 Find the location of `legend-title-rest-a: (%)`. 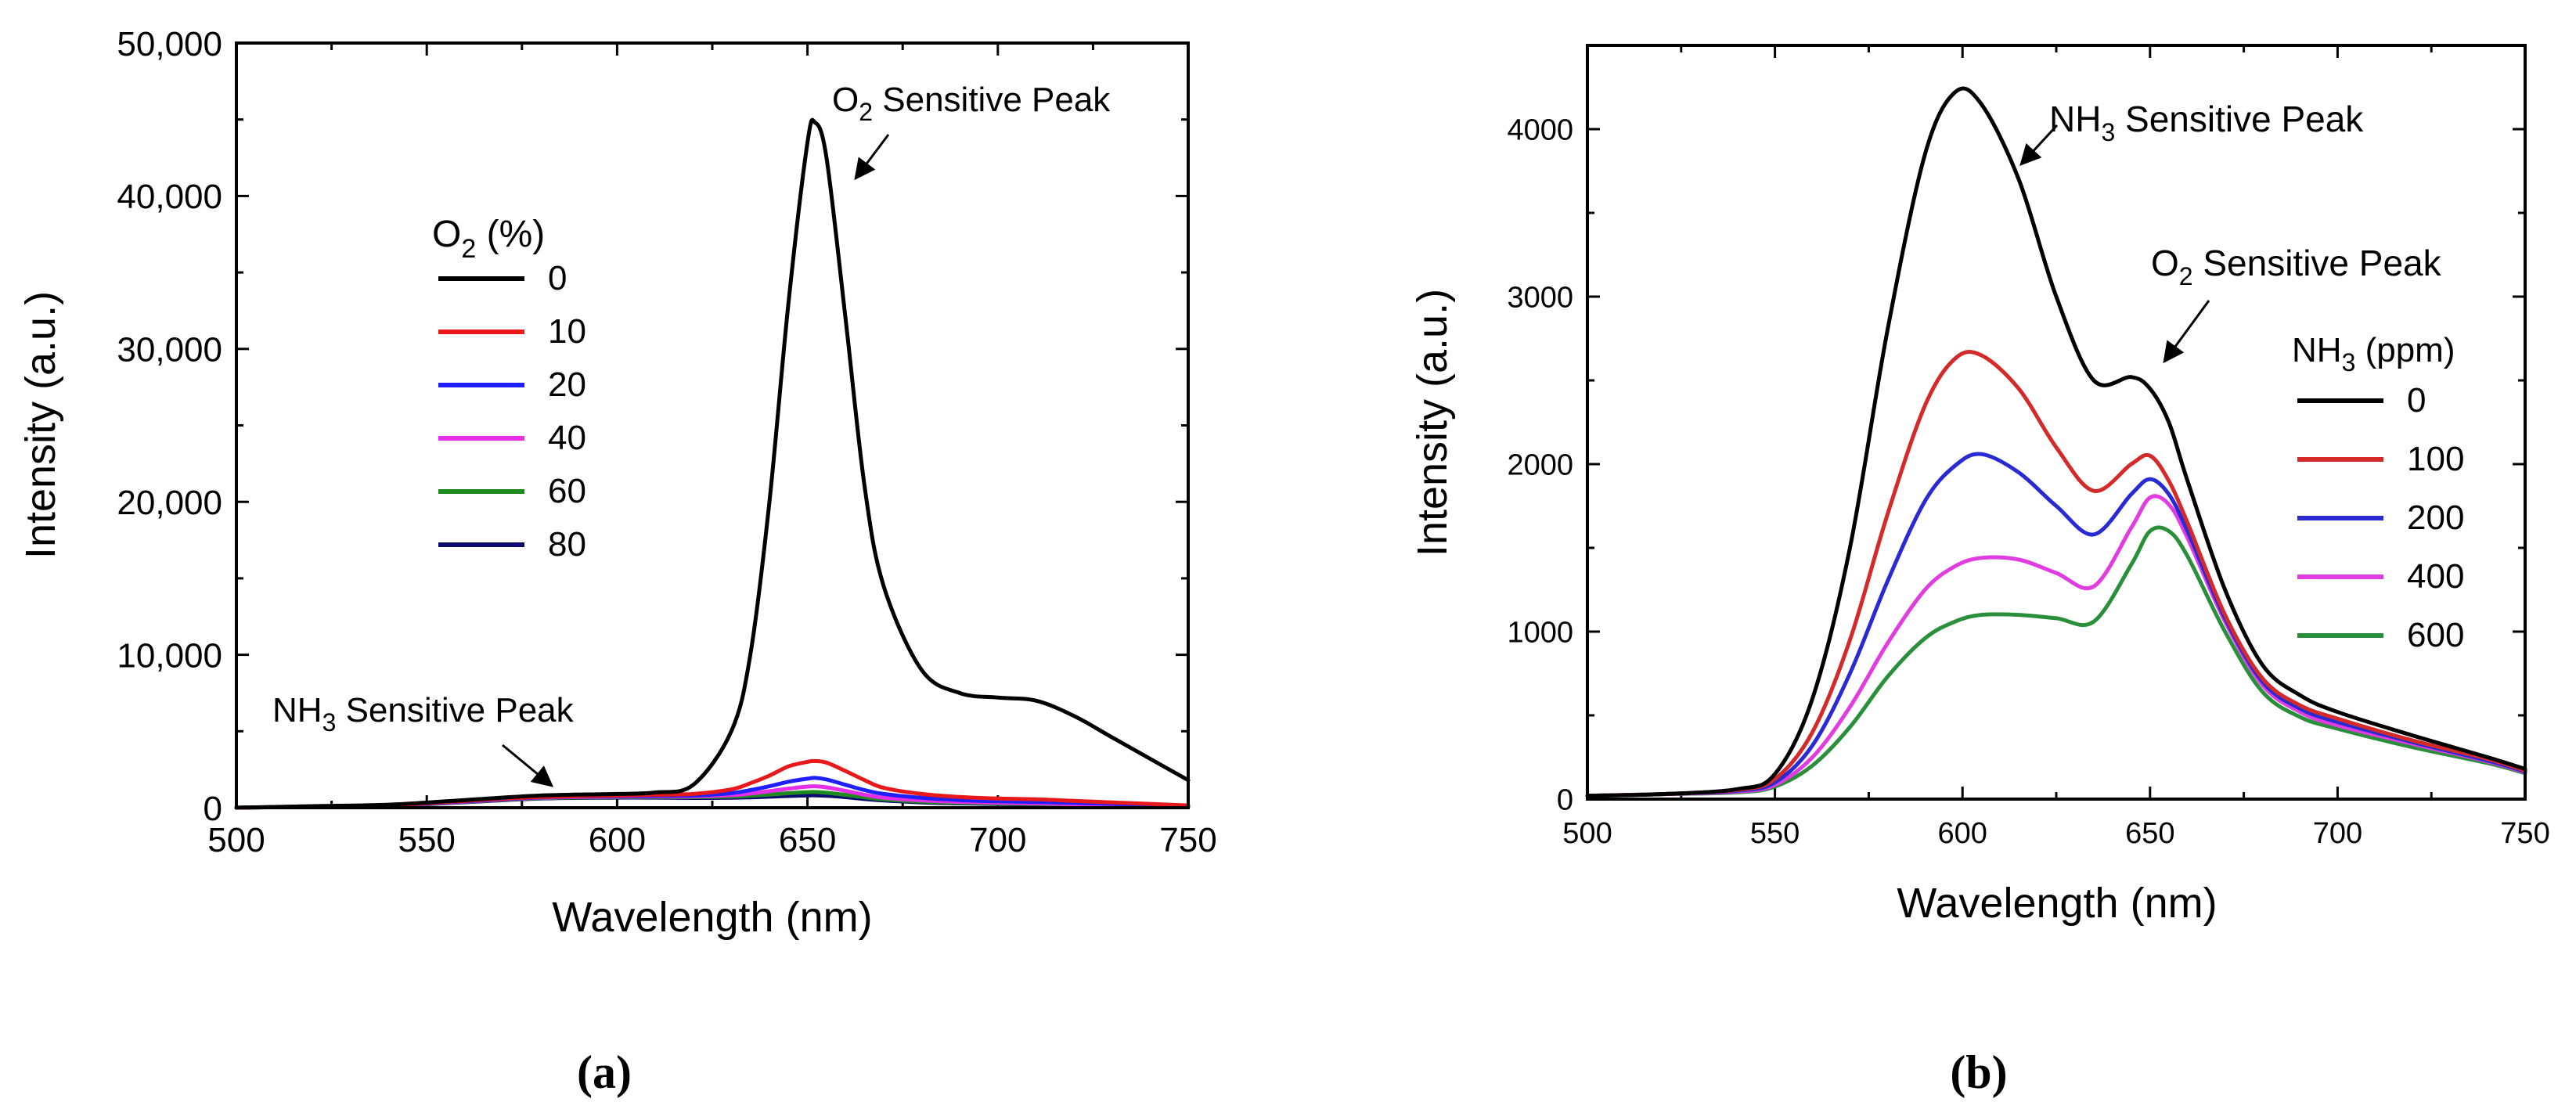

legend-title-rest-a: (%) is located at coordinates (510, 235).